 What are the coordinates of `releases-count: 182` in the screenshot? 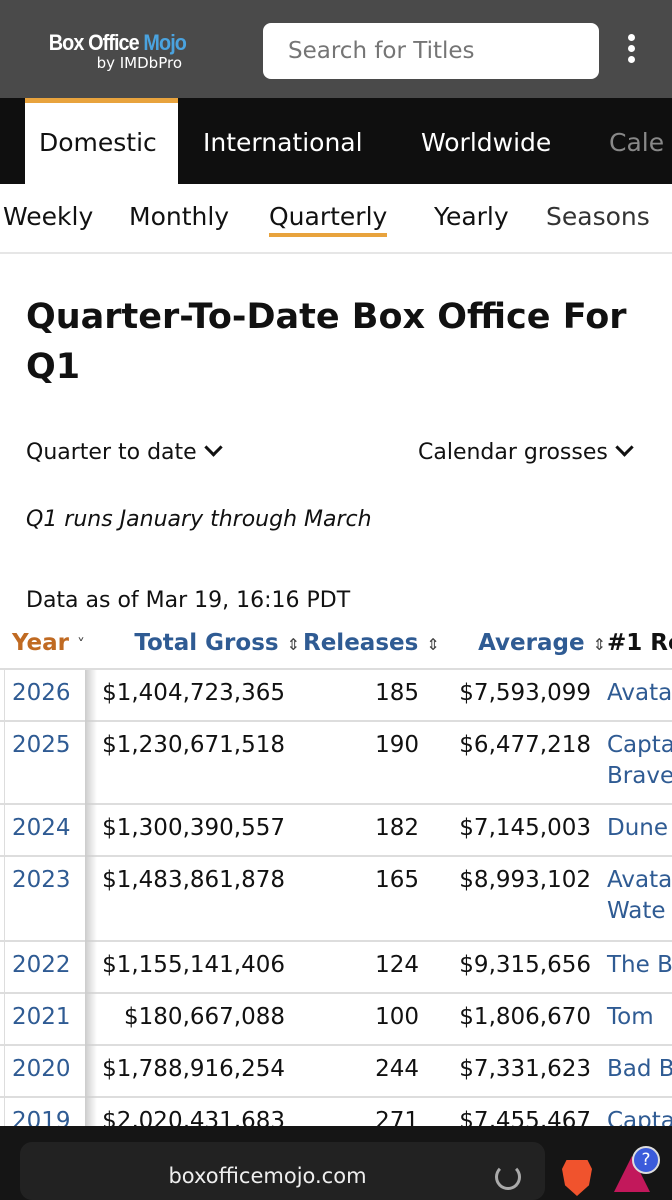 It's located at (397, 828).